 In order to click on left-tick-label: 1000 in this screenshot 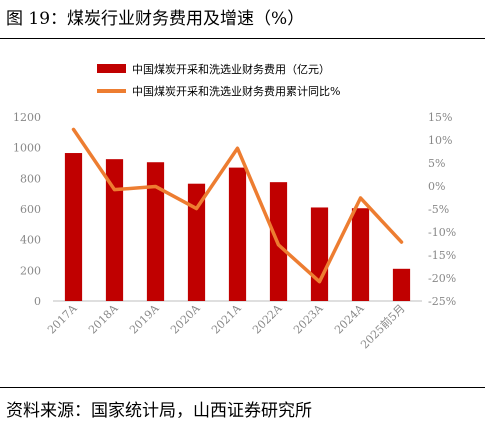, I will do `click(27, 148)`.